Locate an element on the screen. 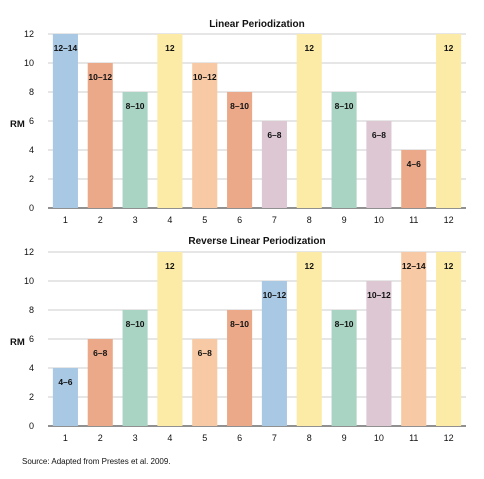  chart-title: Reverse Linear Periodization is located at coordinates (256, 241).